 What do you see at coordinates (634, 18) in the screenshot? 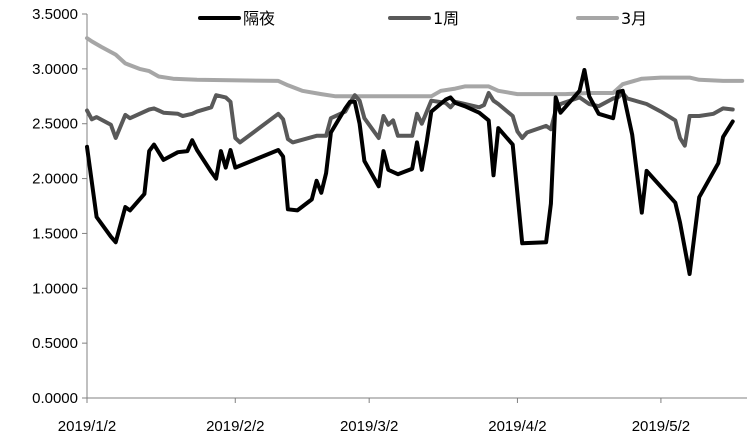
I see `legend-label: 3月` at bounding box center [634, 18].